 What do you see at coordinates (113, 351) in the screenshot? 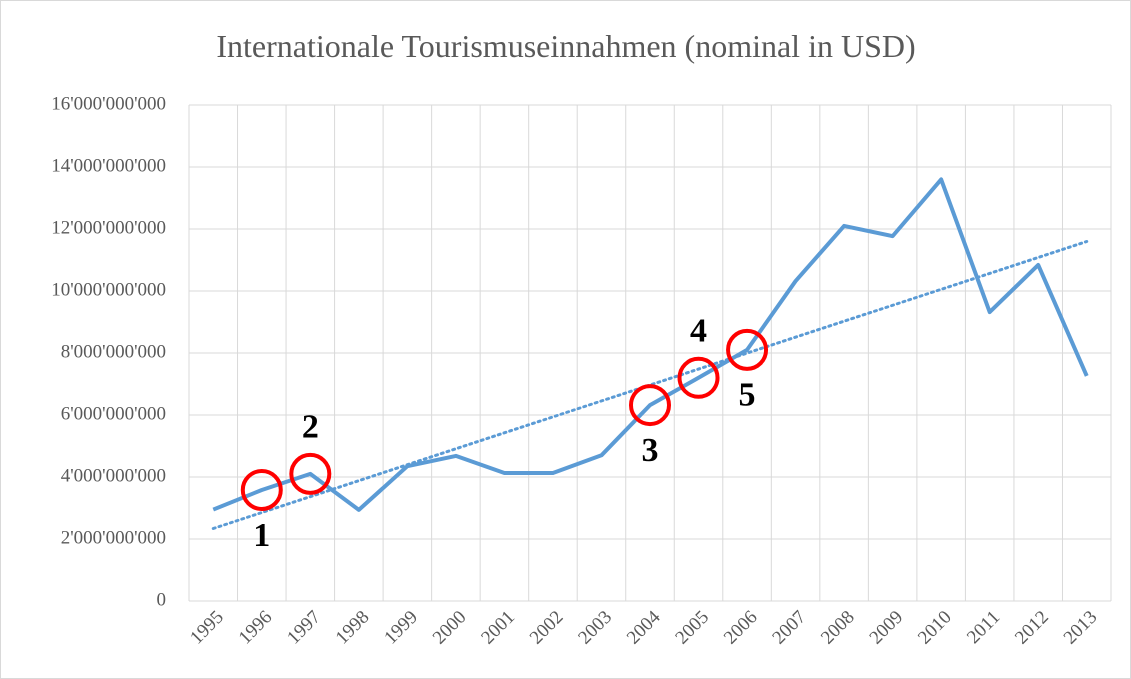
I see `y-tick-label: 8'000'000'000` at bounding box center [113, 351].